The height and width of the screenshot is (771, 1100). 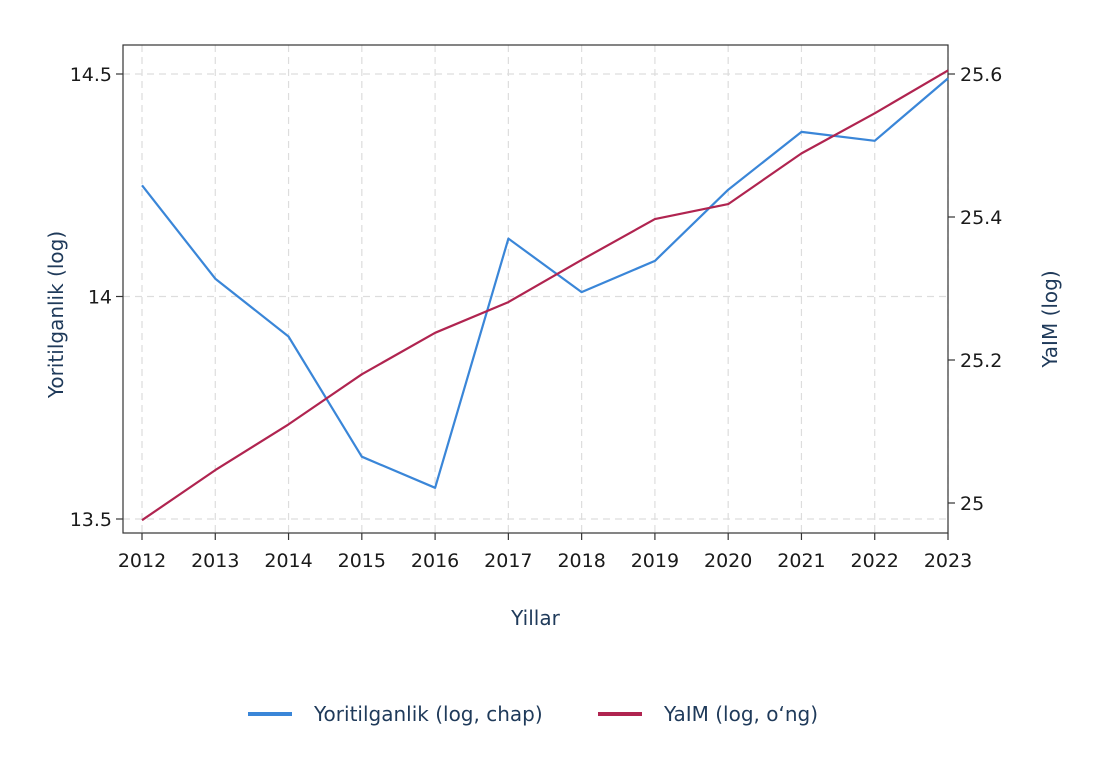 I want to click on x-tick-label: 2014, so click(x=288, y=561).